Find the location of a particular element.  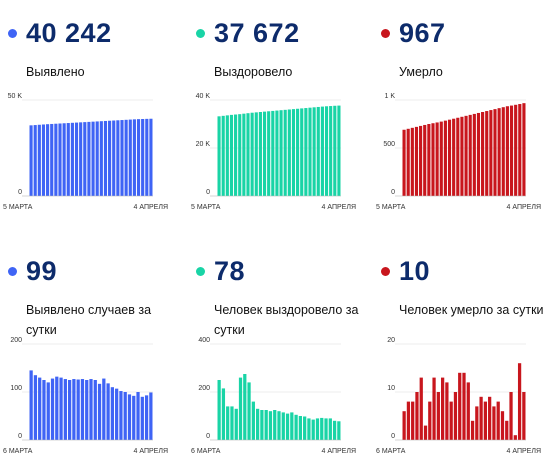

stat-header: 40 242 is located at coordinates (56, 33).